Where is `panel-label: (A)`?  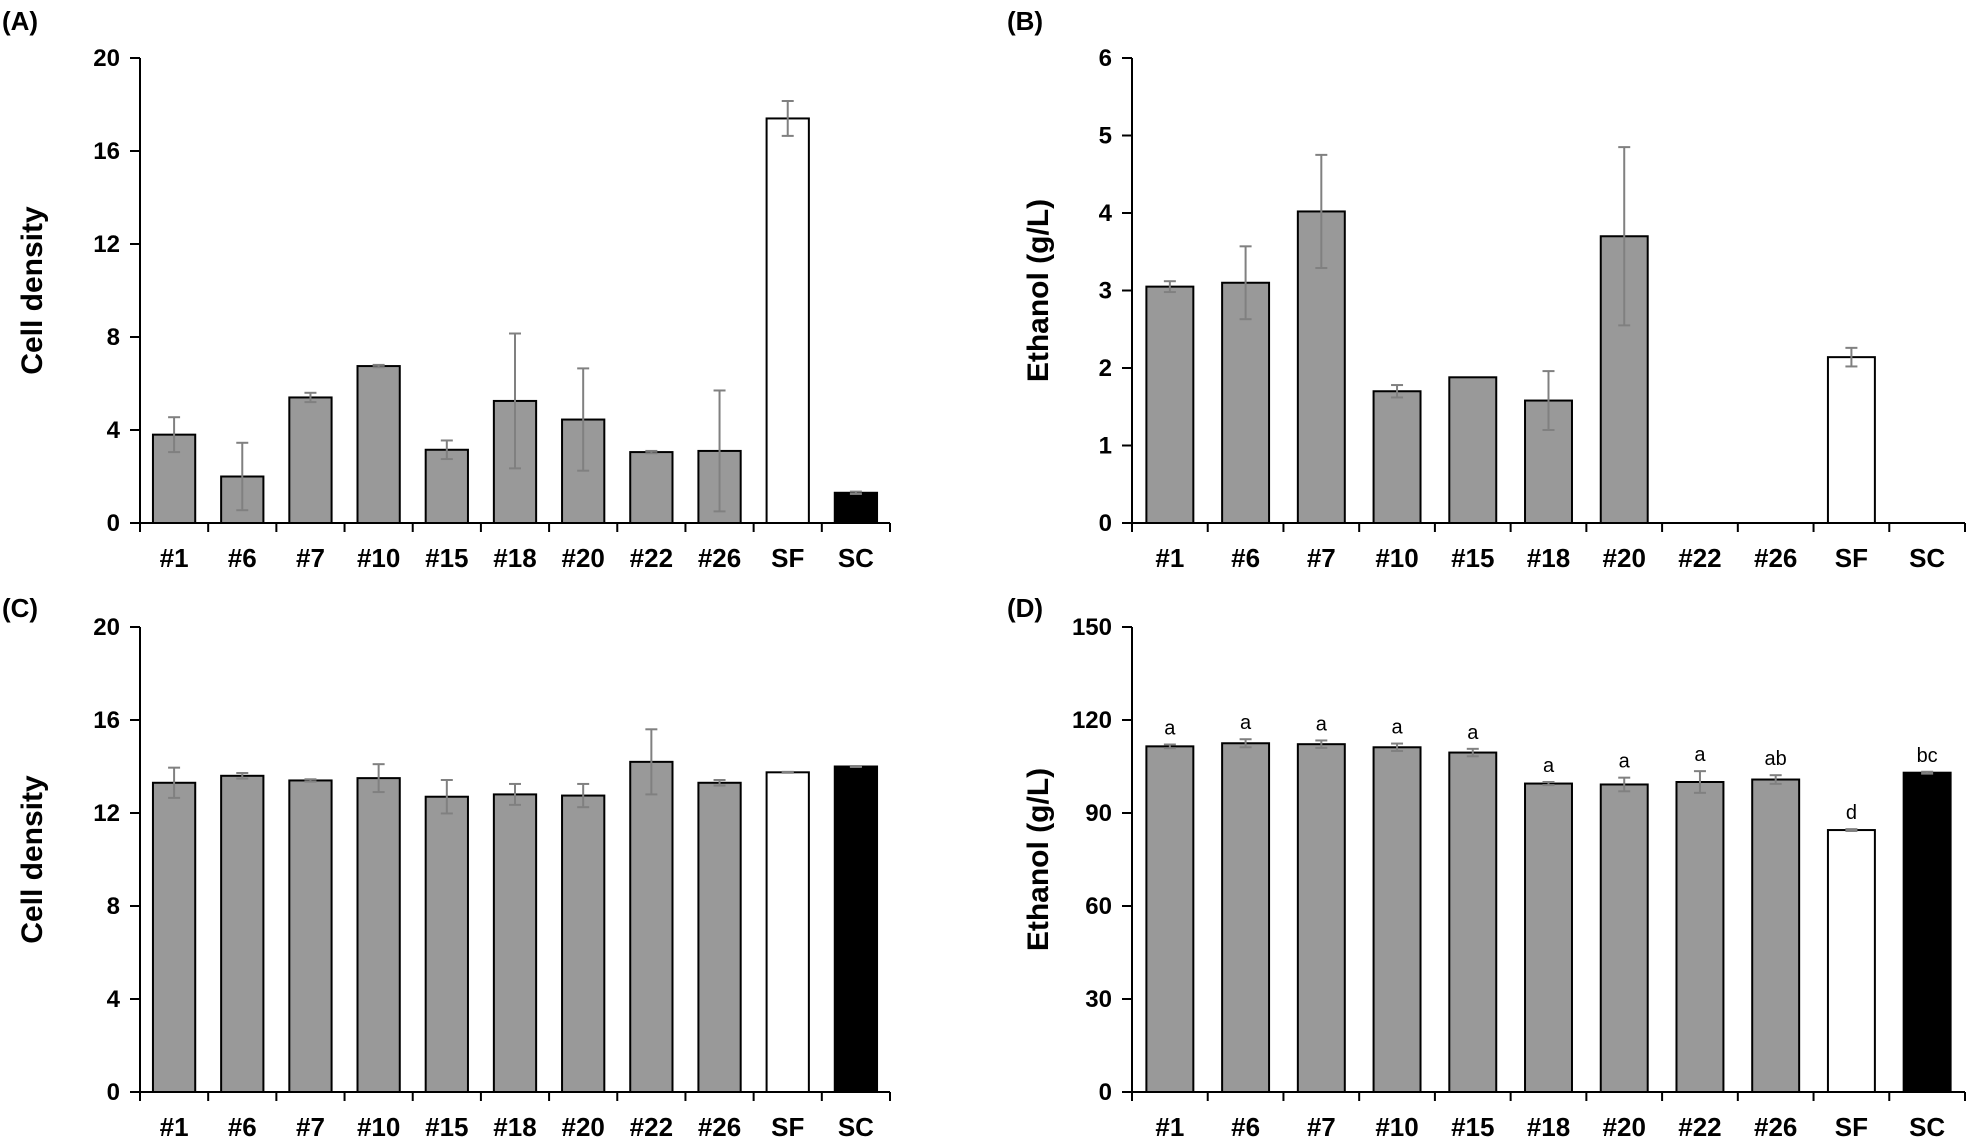
panel-label: (A) is located at coordinates (20, 21).